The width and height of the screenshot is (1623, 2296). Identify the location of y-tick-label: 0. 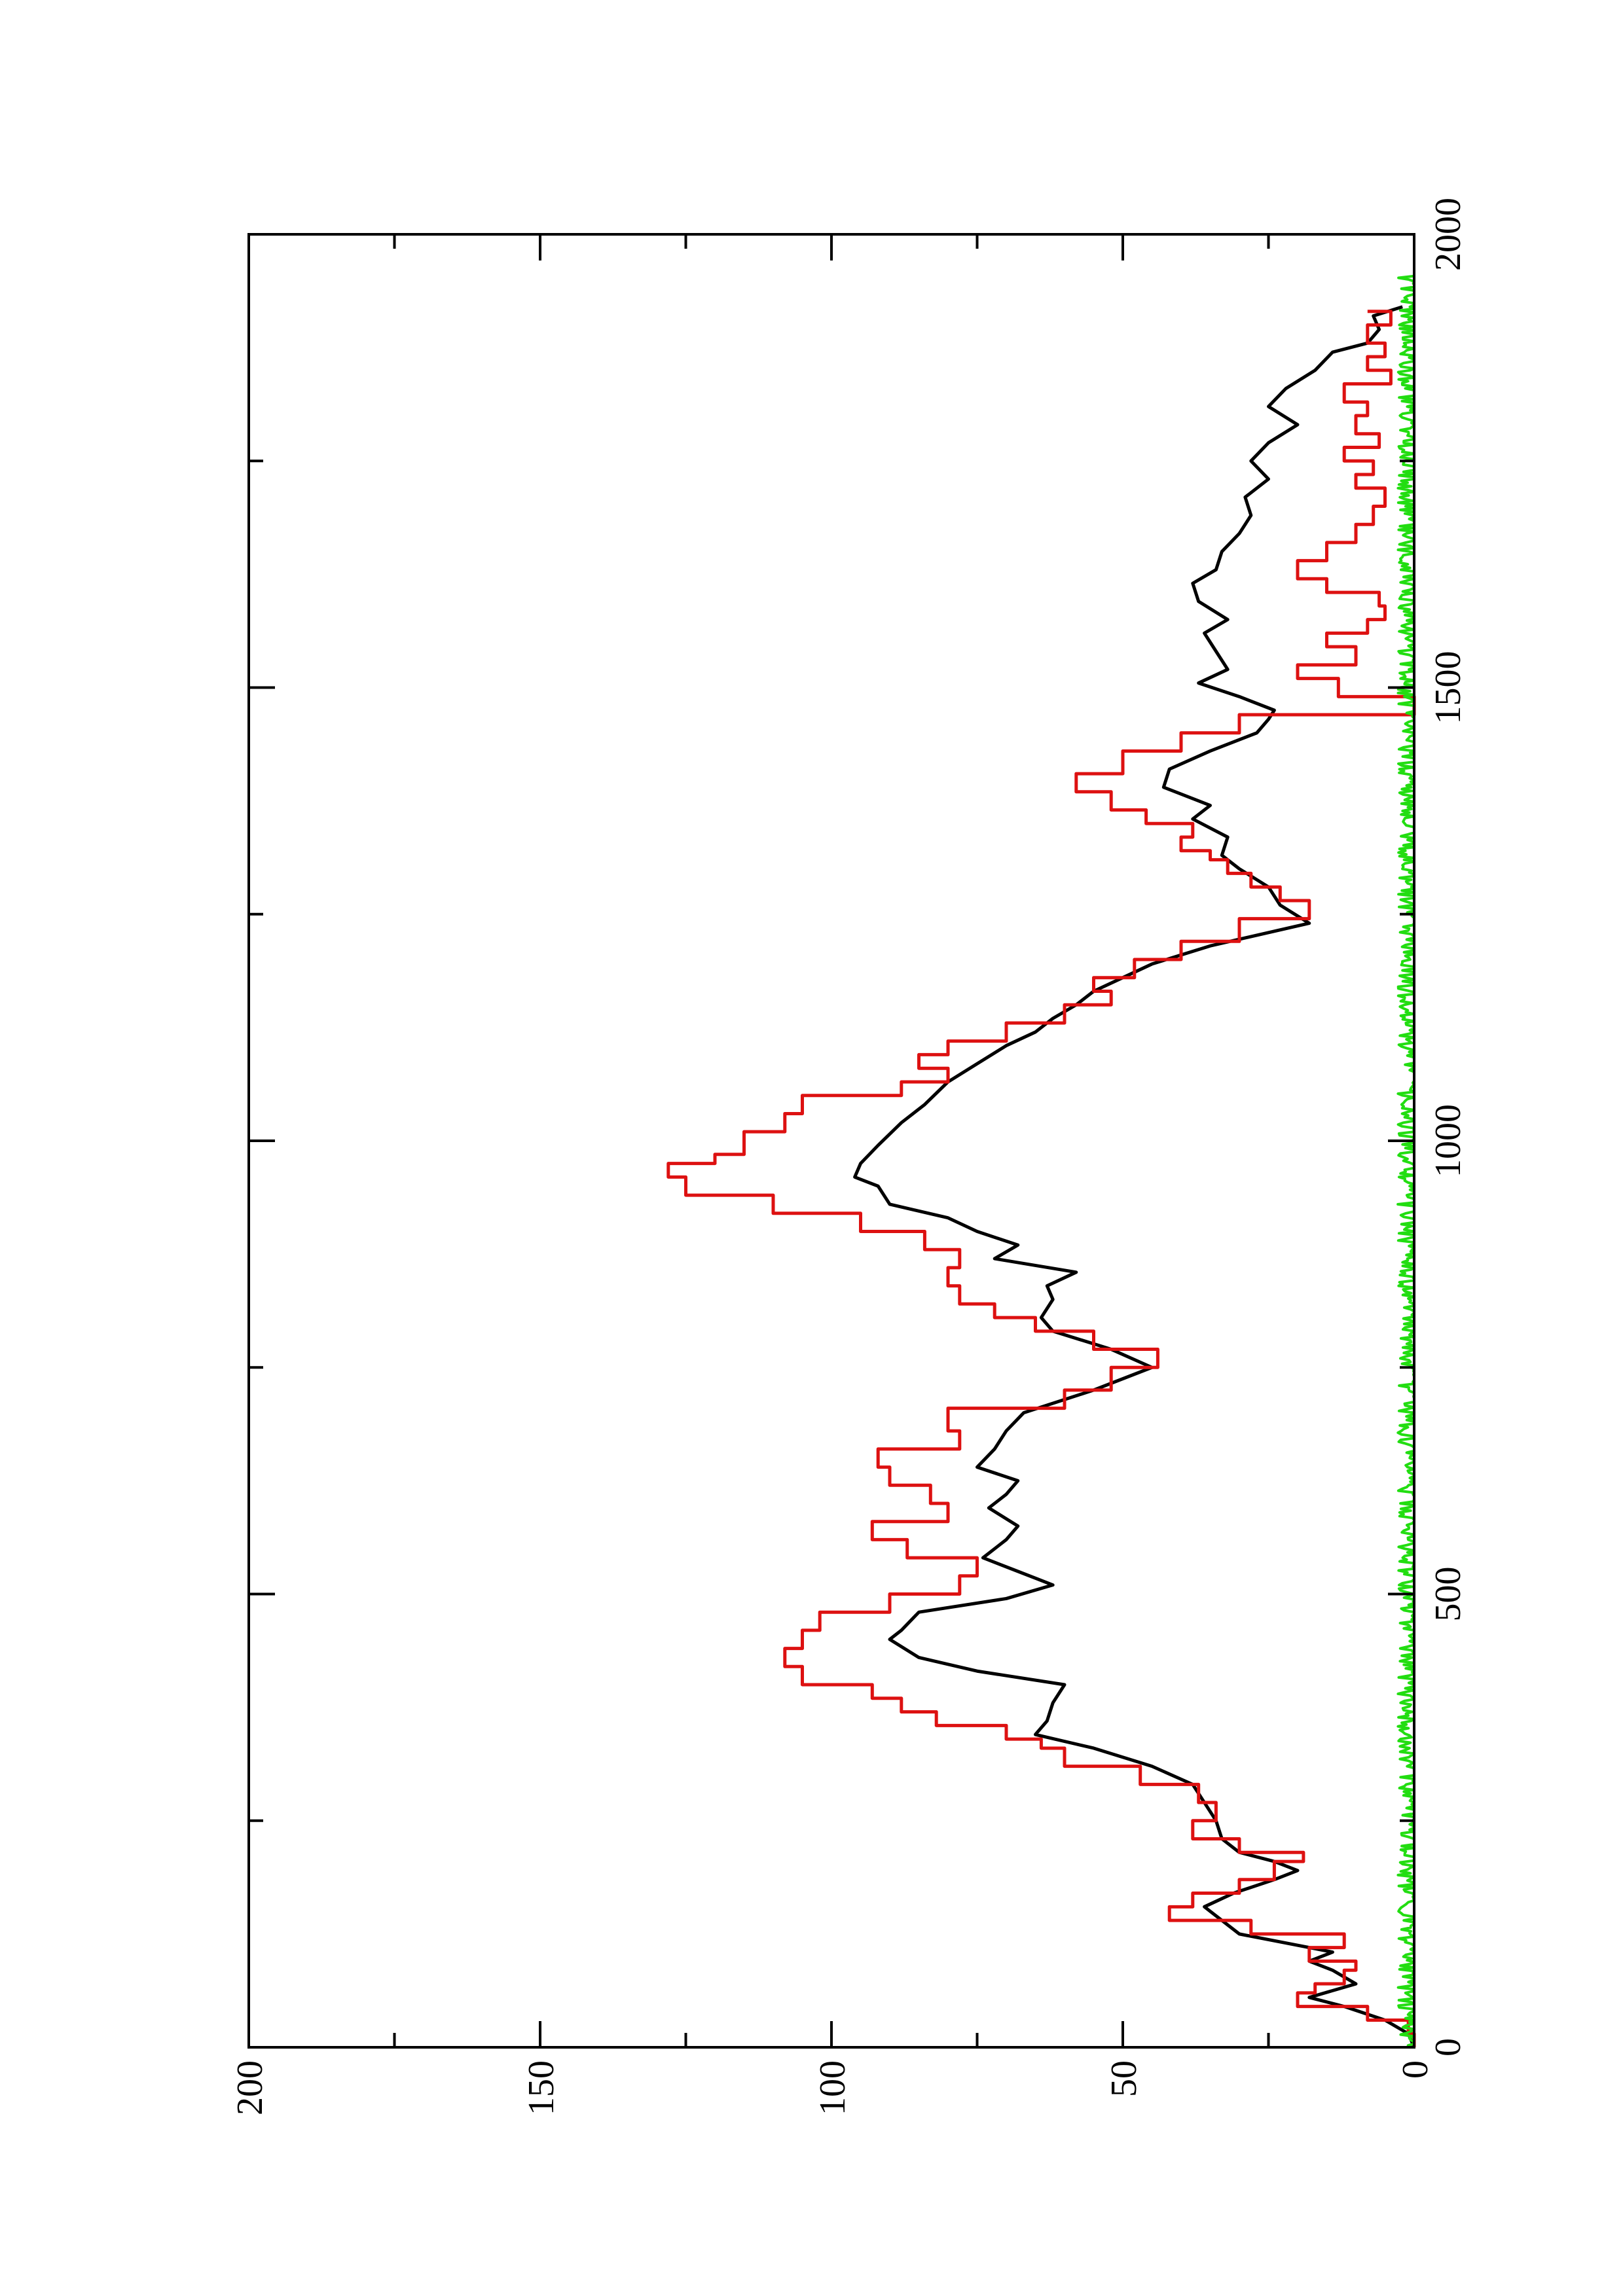
(1415, 2069).